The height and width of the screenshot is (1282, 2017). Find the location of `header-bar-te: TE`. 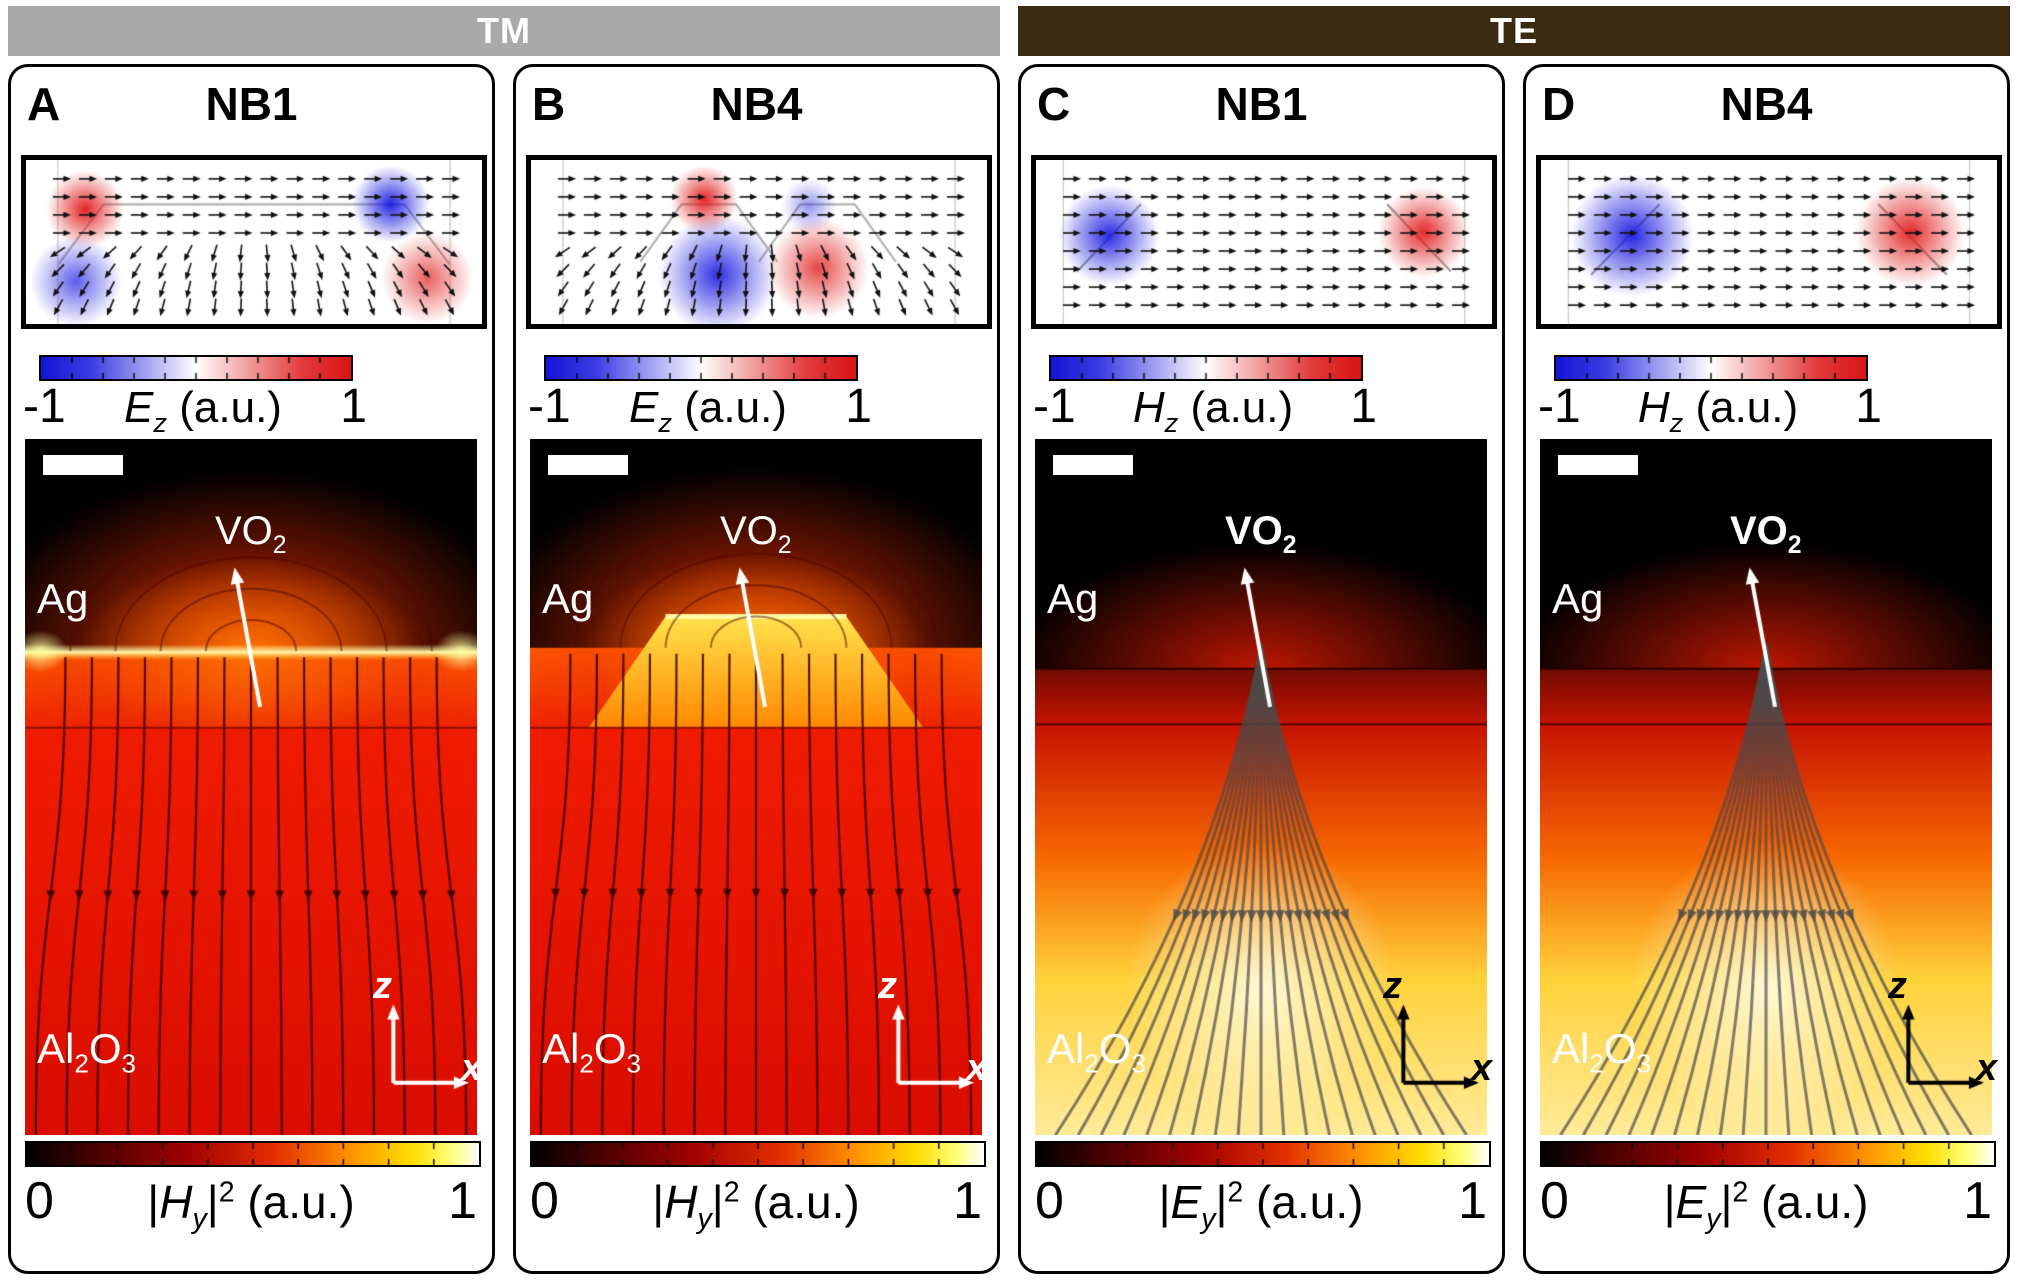

header-bar-te: TE is located at coordinates (1514, 31).